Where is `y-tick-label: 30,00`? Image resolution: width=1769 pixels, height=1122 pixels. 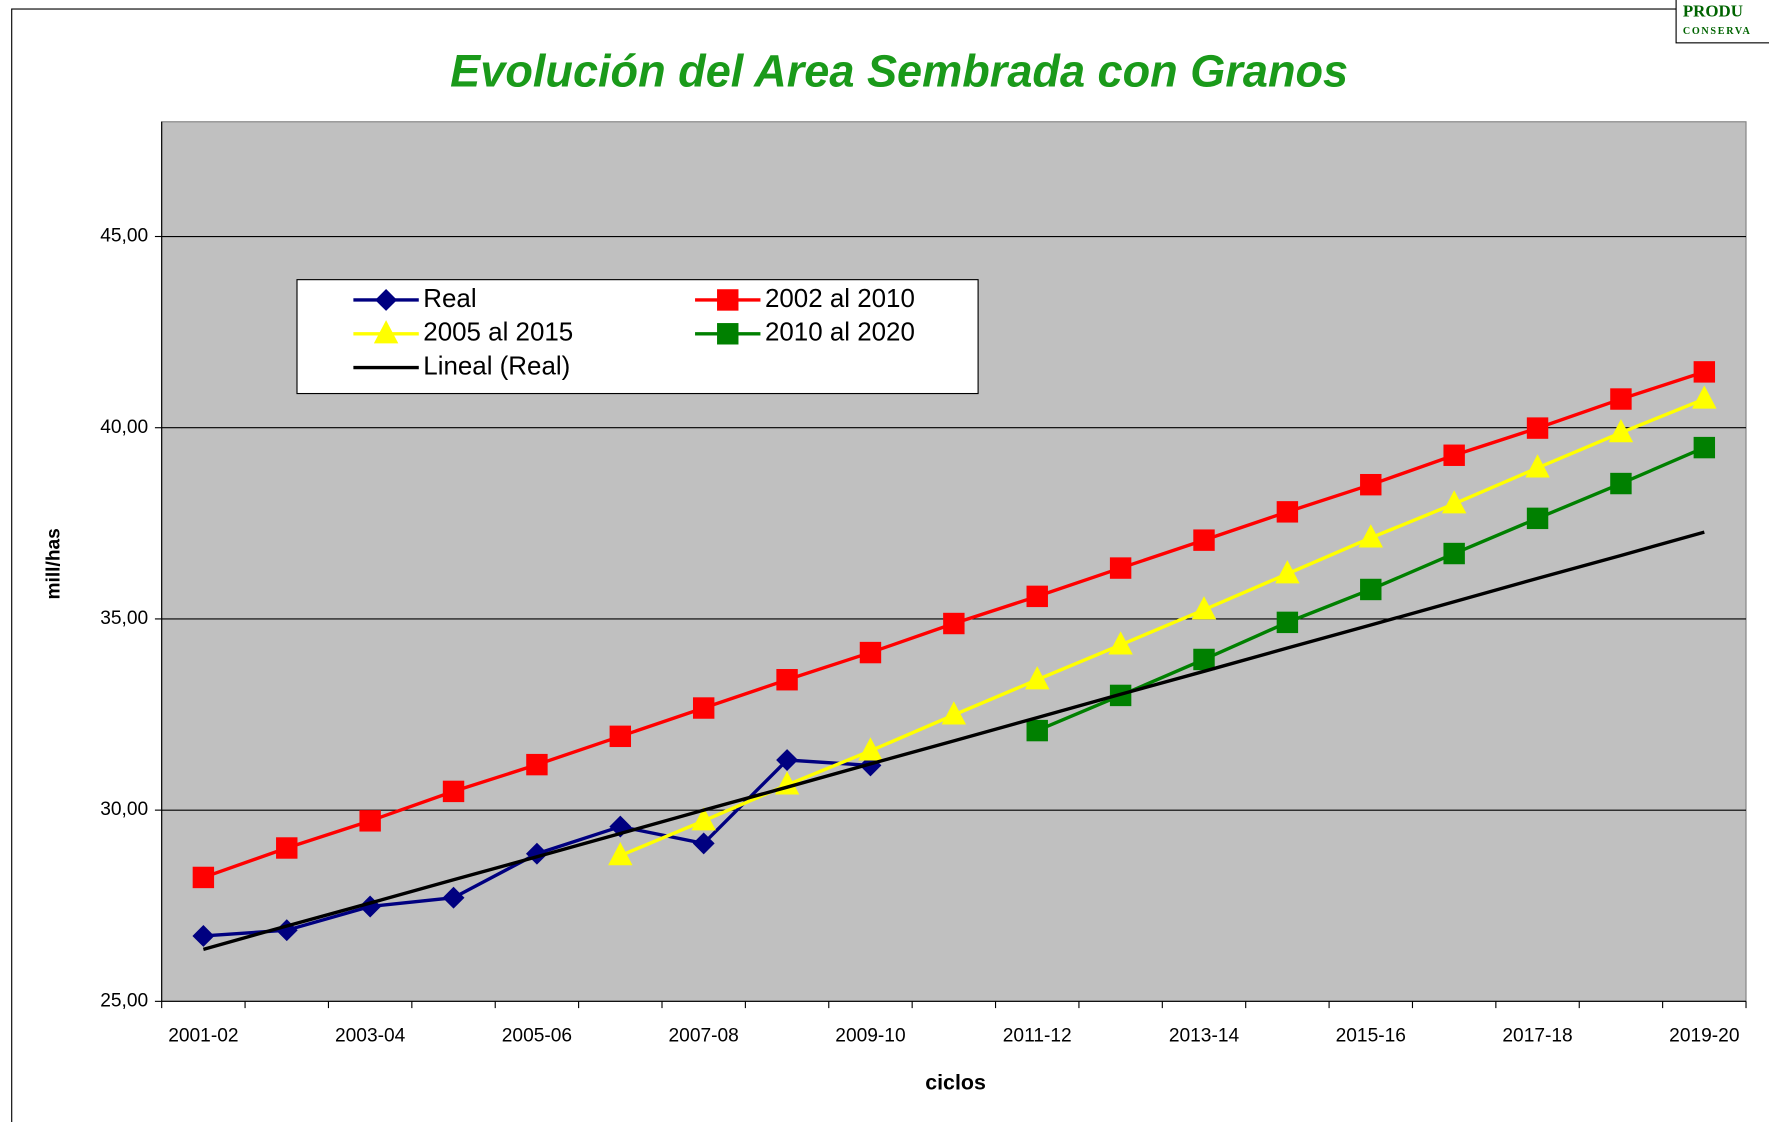
y-tick-label: 30,00 is located at coordinates (124, 809).